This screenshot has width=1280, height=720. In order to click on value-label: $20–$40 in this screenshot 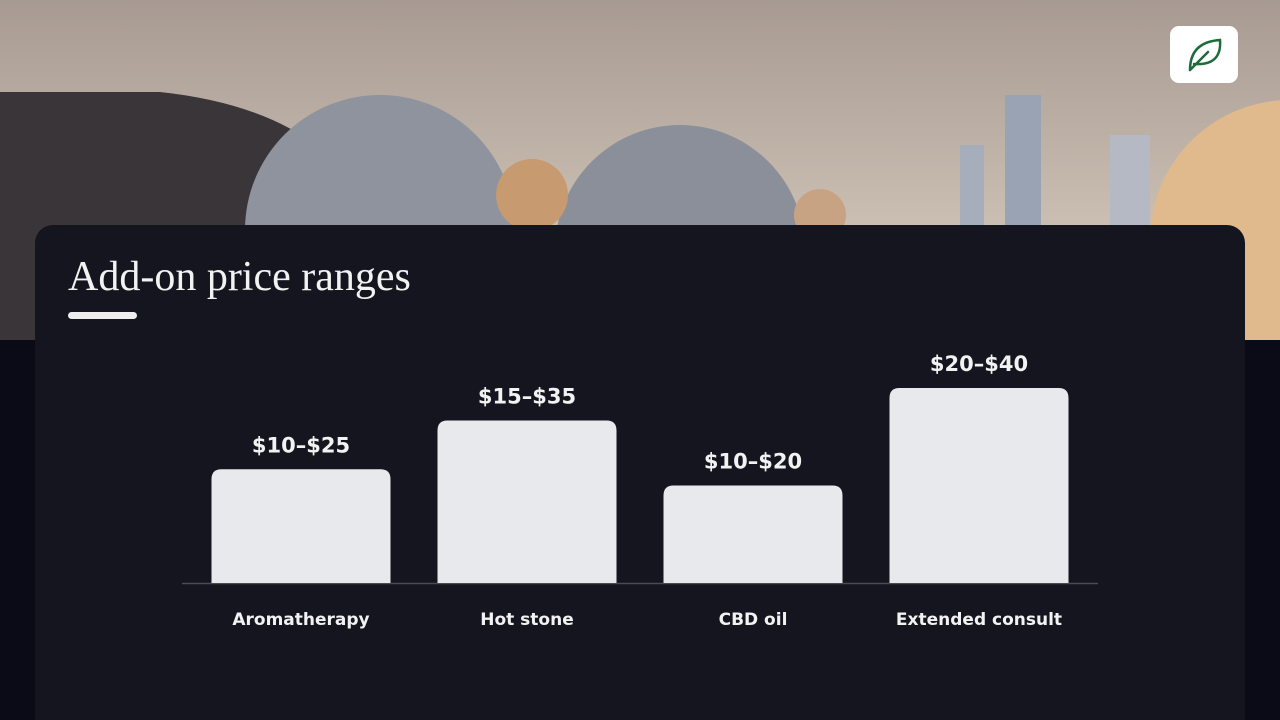, I will do `click(979, 364)`.